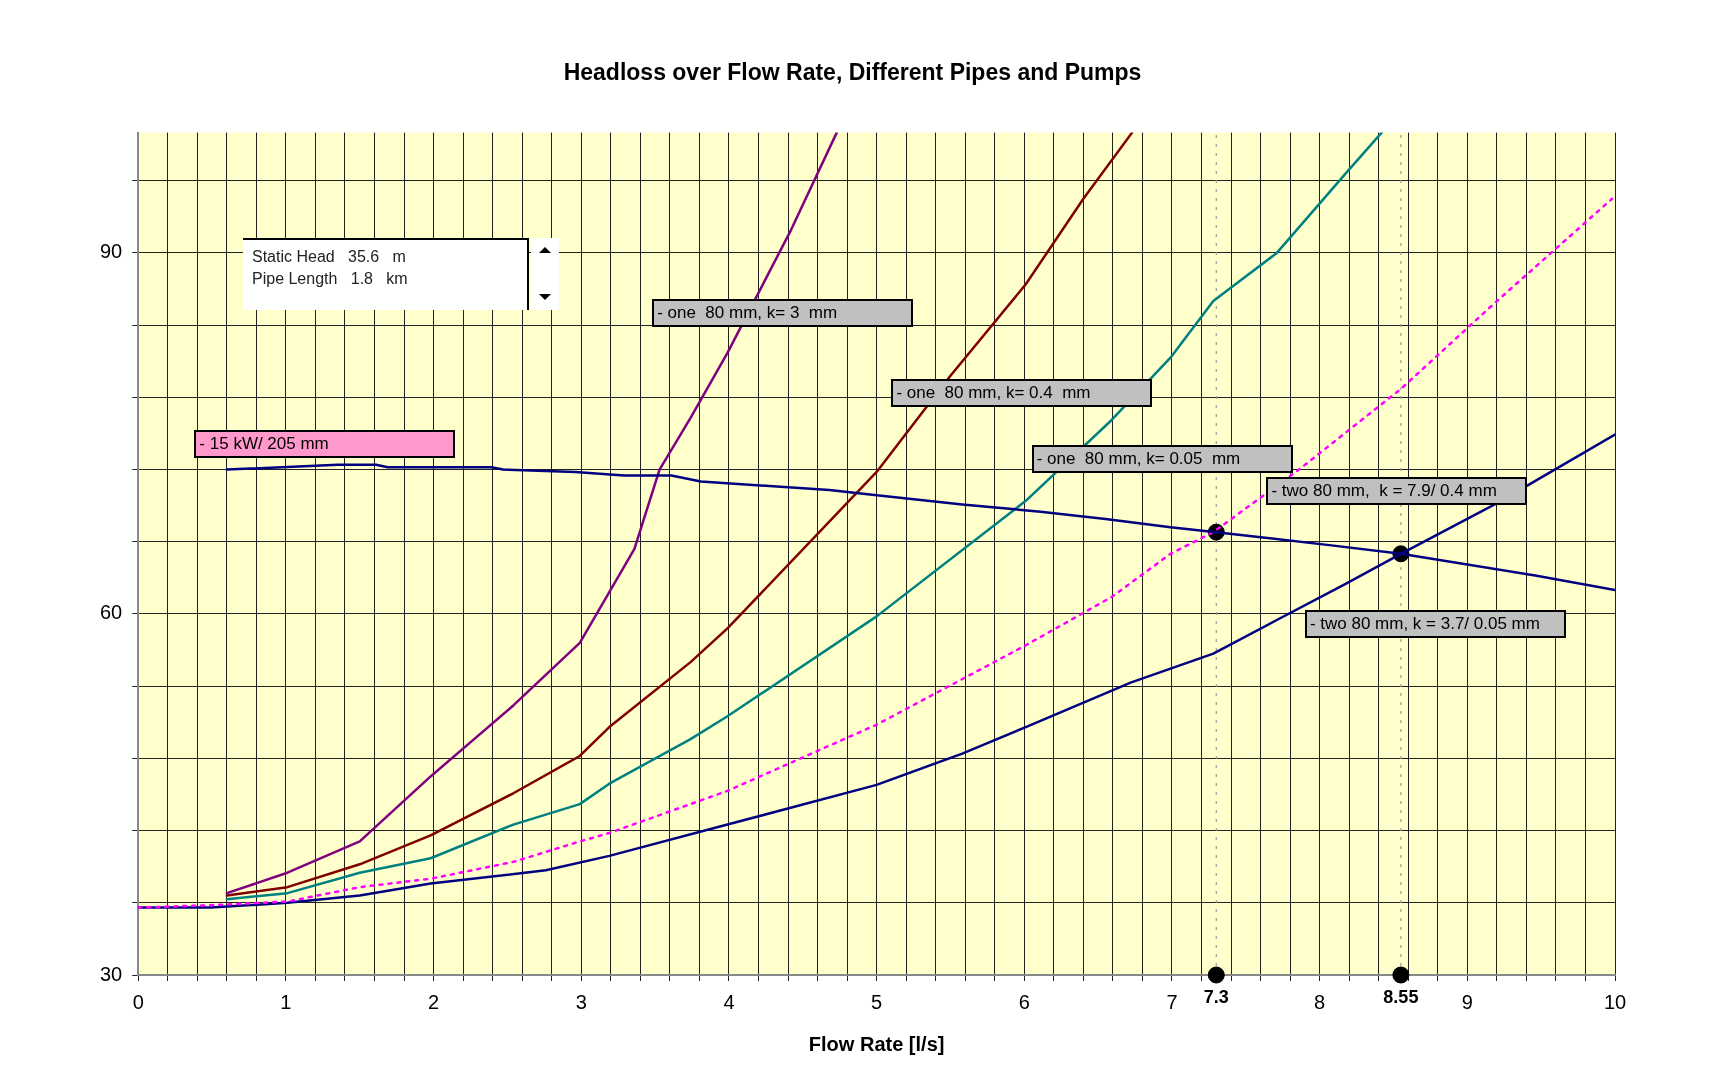  Describe the element at coordinates (1401, 996) in the screenshot. I see `ref-line-label: 8.55` at that location.